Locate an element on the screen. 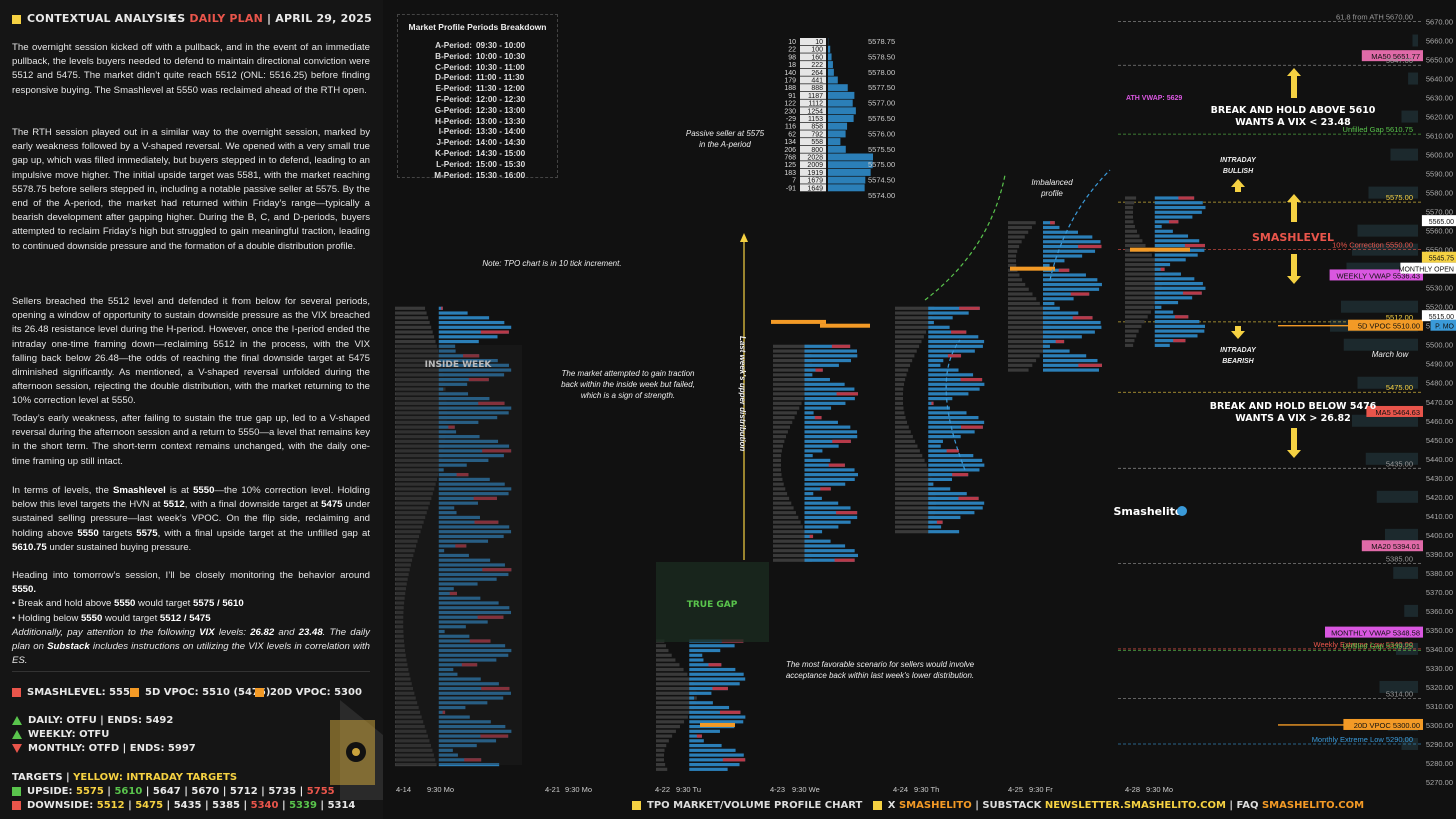 Image resolution: width=1456 pixels, height=819 pixels. period-time: 10:00 - 10:30 is located at coordinates (501, 56).